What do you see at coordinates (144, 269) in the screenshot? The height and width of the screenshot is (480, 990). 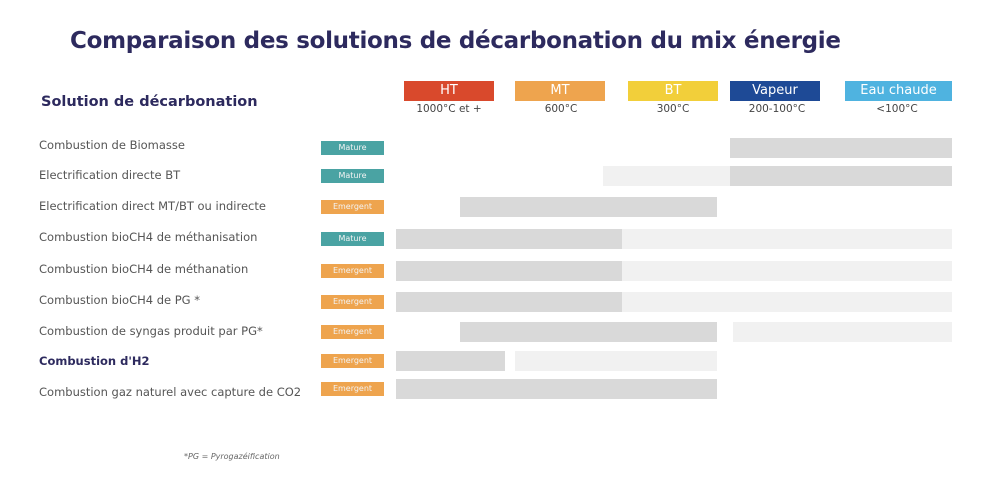 I see `row-label: Combustion bioCH4 de méthanation` at bounding box center [144, 269].